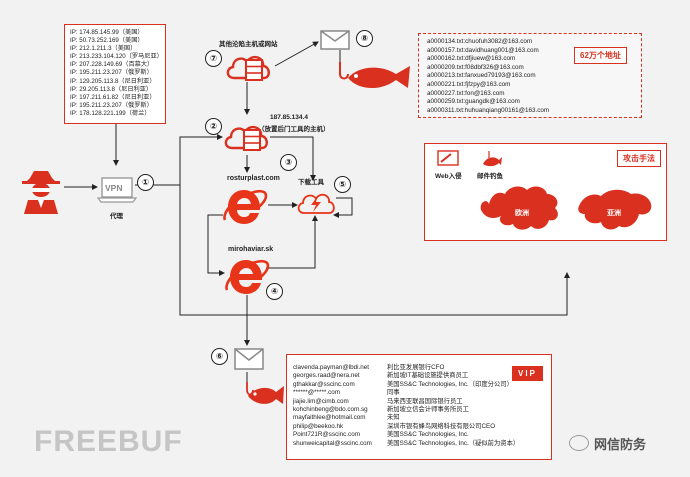 This screenshot has width=690, height=477. What do you see at coordinates (394, 426) in the screenshot?
I see `vip-row: philip@beekoo.hk 深圳市银有蜂鸟网络科技有限公司CEO` at bounding box center [394, 426].